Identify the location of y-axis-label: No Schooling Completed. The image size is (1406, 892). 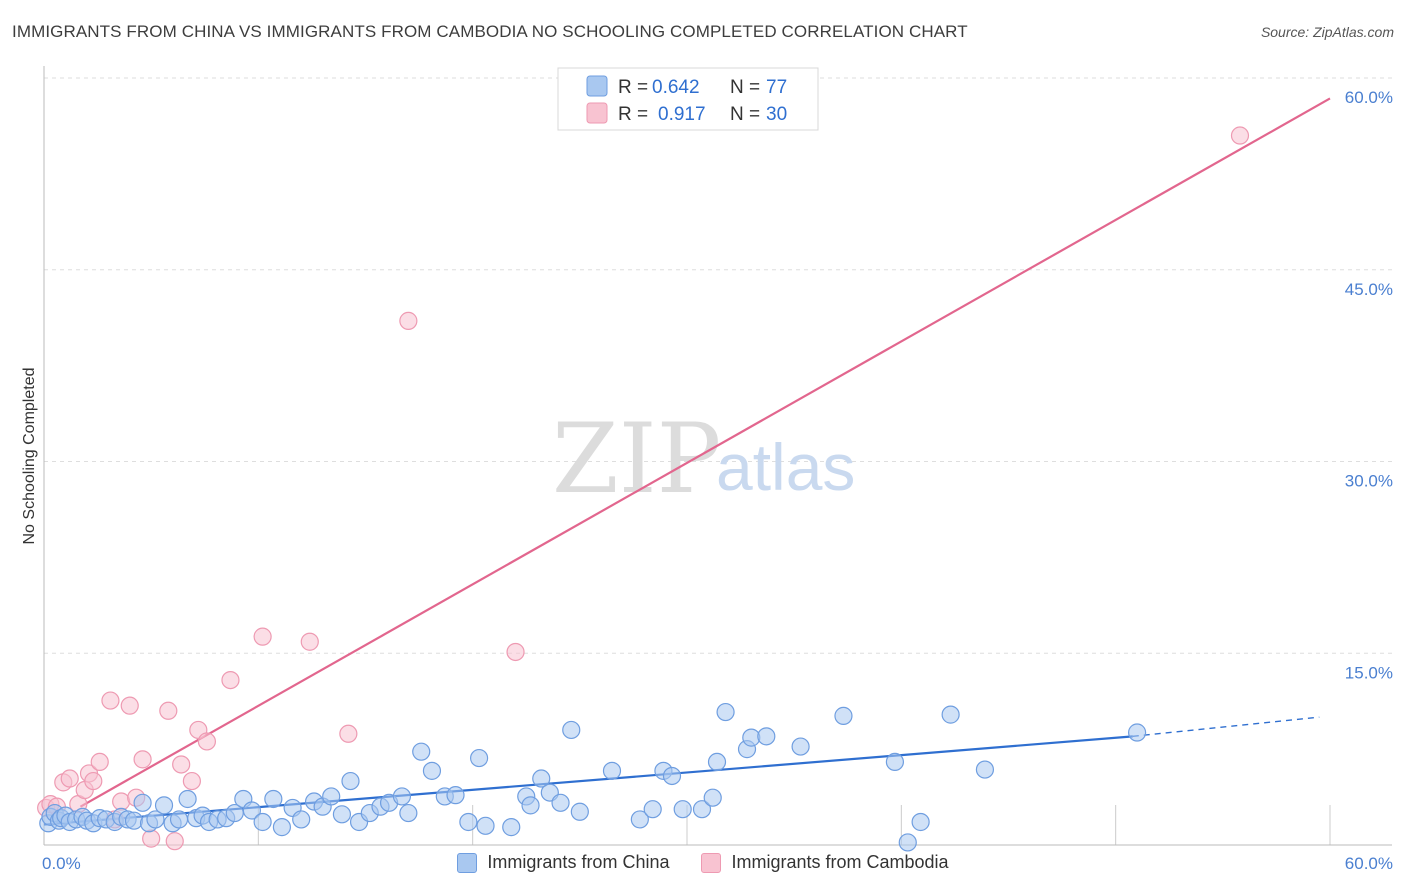
(29, 456).